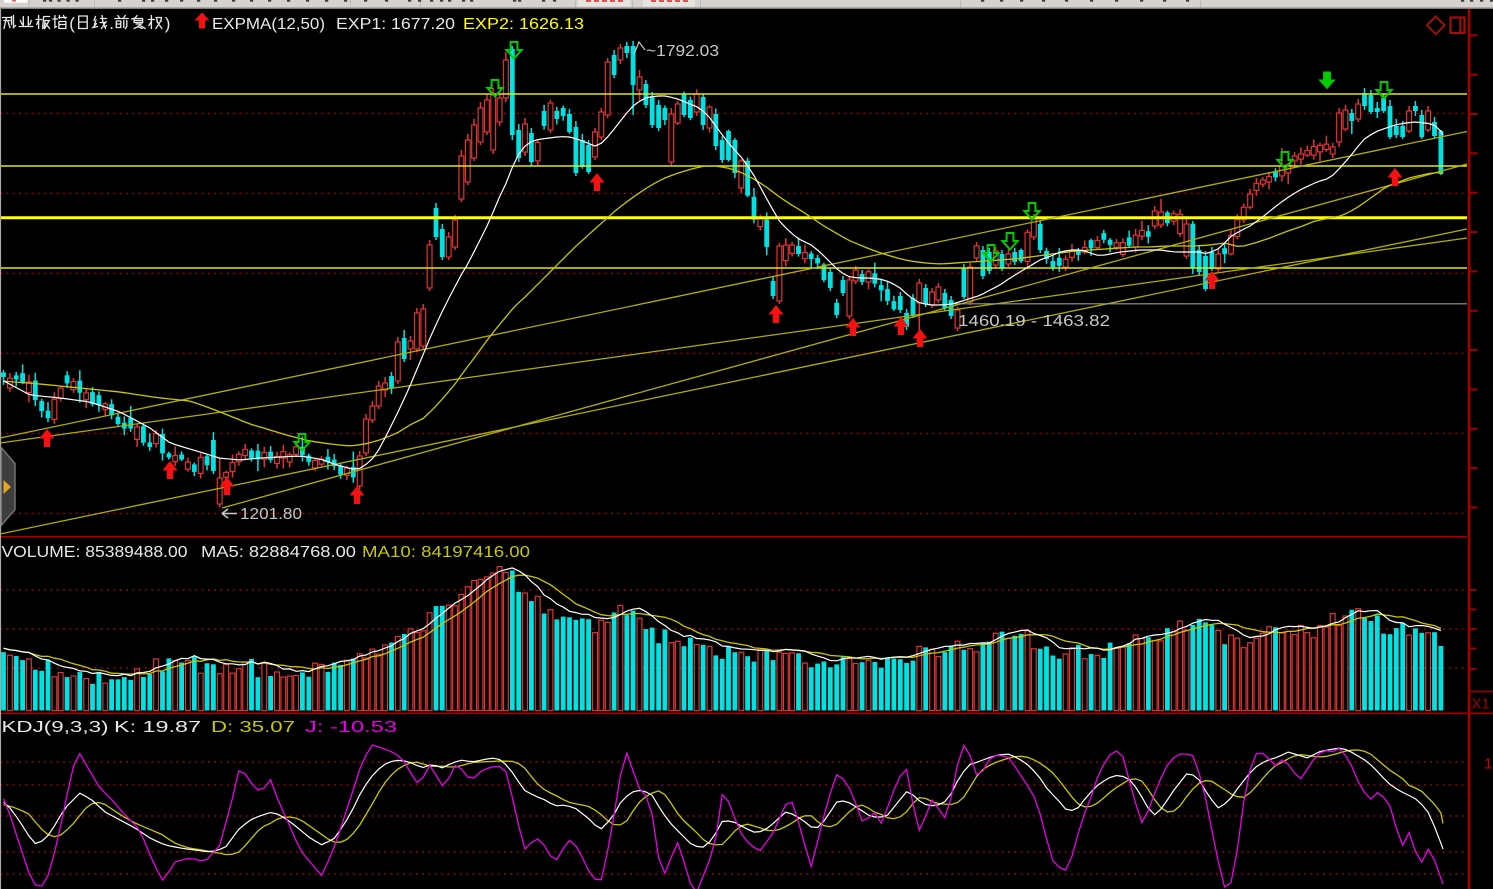  I want to click on svg-text: MA10: 84197416.00, so click(446, 552).